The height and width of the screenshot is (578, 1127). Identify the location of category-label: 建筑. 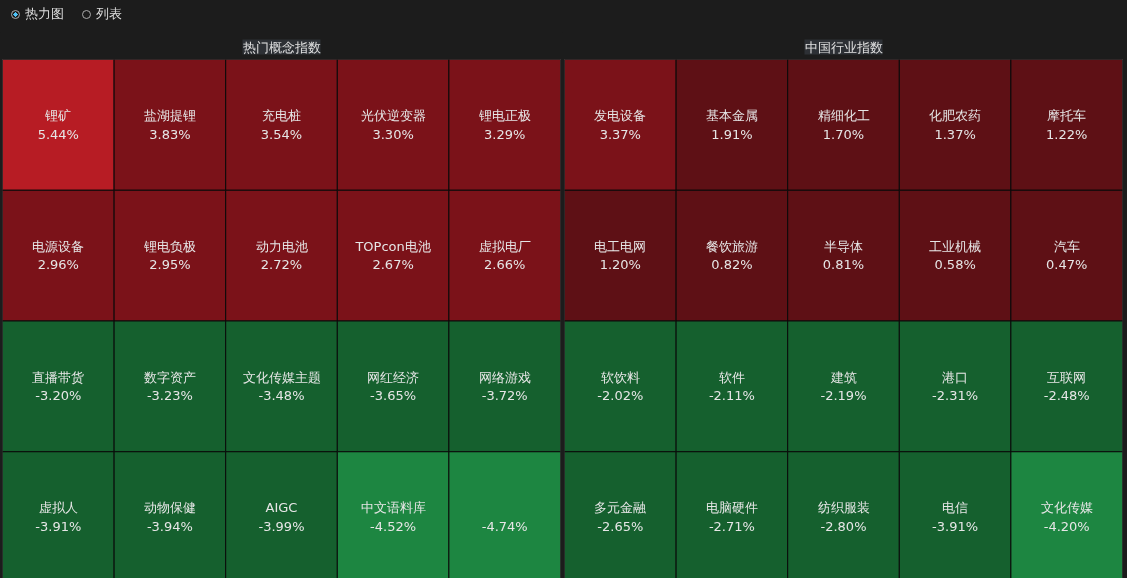
(843, 377).